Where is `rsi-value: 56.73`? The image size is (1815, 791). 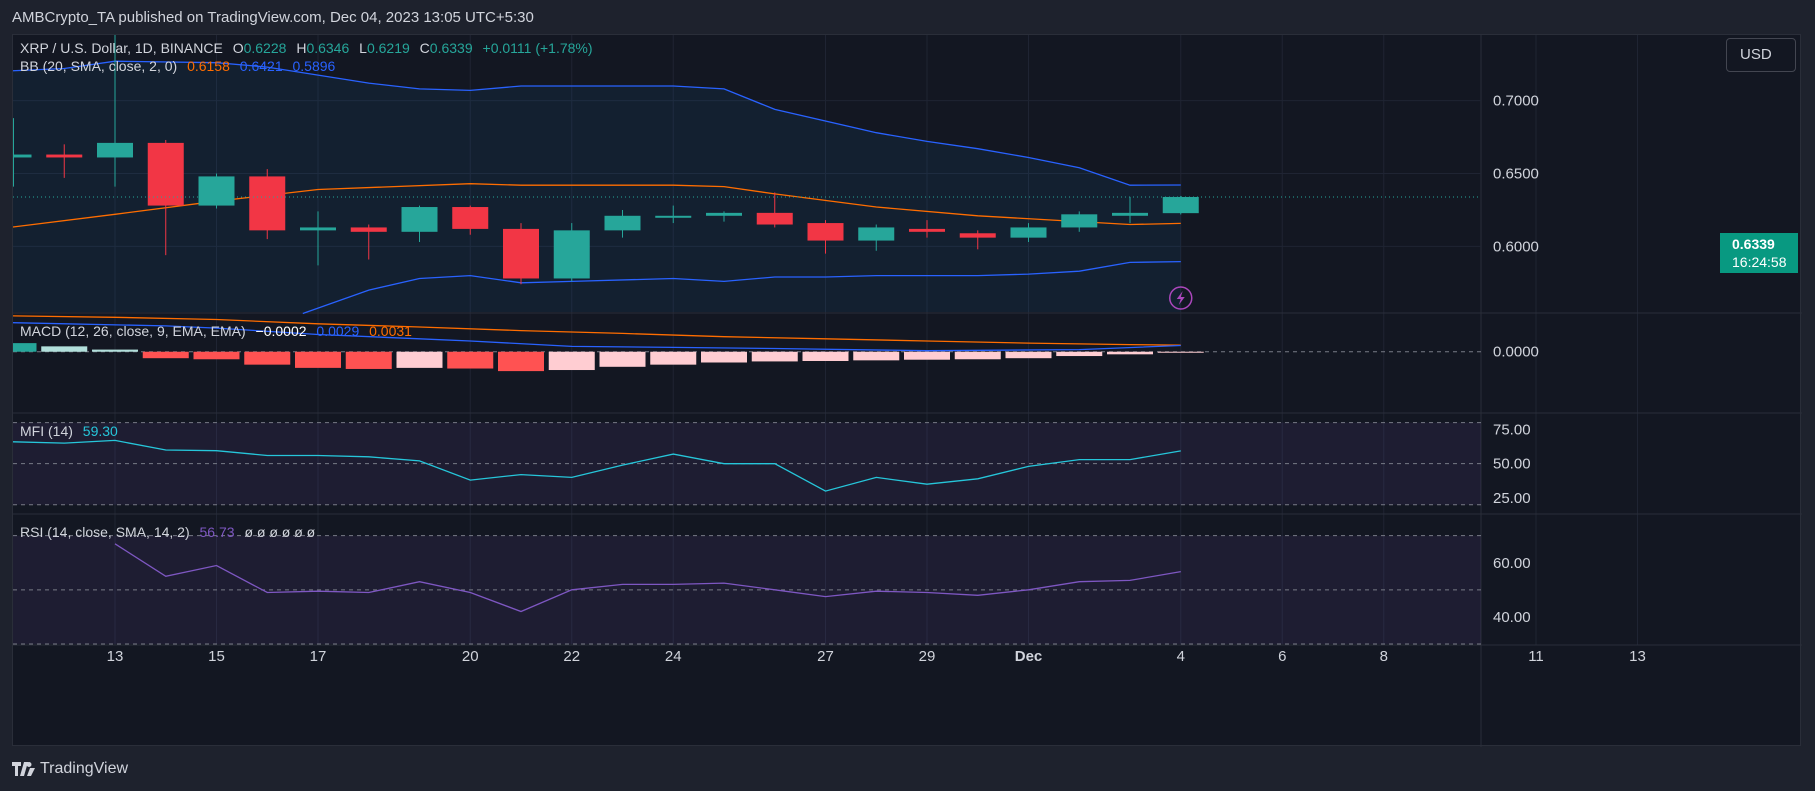 rsi-value: 56.73 is located at coordinates (217, 532).